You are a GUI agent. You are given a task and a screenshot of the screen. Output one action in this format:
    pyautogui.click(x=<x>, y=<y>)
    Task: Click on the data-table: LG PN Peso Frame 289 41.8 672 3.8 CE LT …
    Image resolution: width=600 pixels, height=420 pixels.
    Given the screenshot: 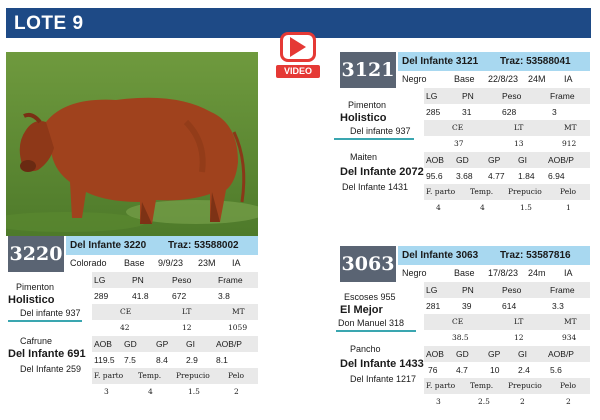 What is the action you would take?
    pyautogui.click(x=175, y=336)
    